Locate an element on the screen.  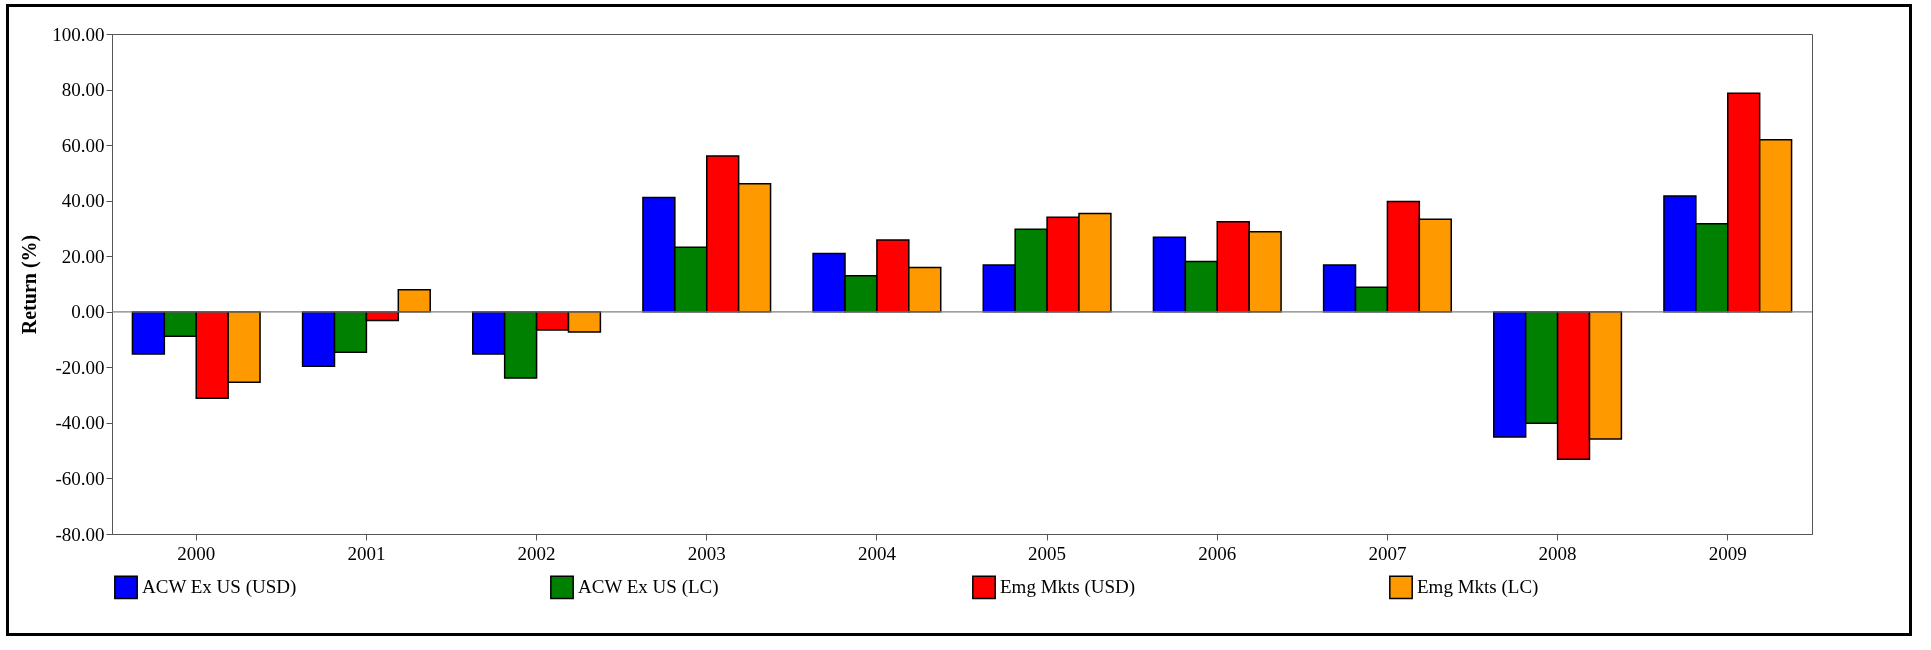
legend-label: Emg Mkts (LC) is located at coordinates (1478, 587).